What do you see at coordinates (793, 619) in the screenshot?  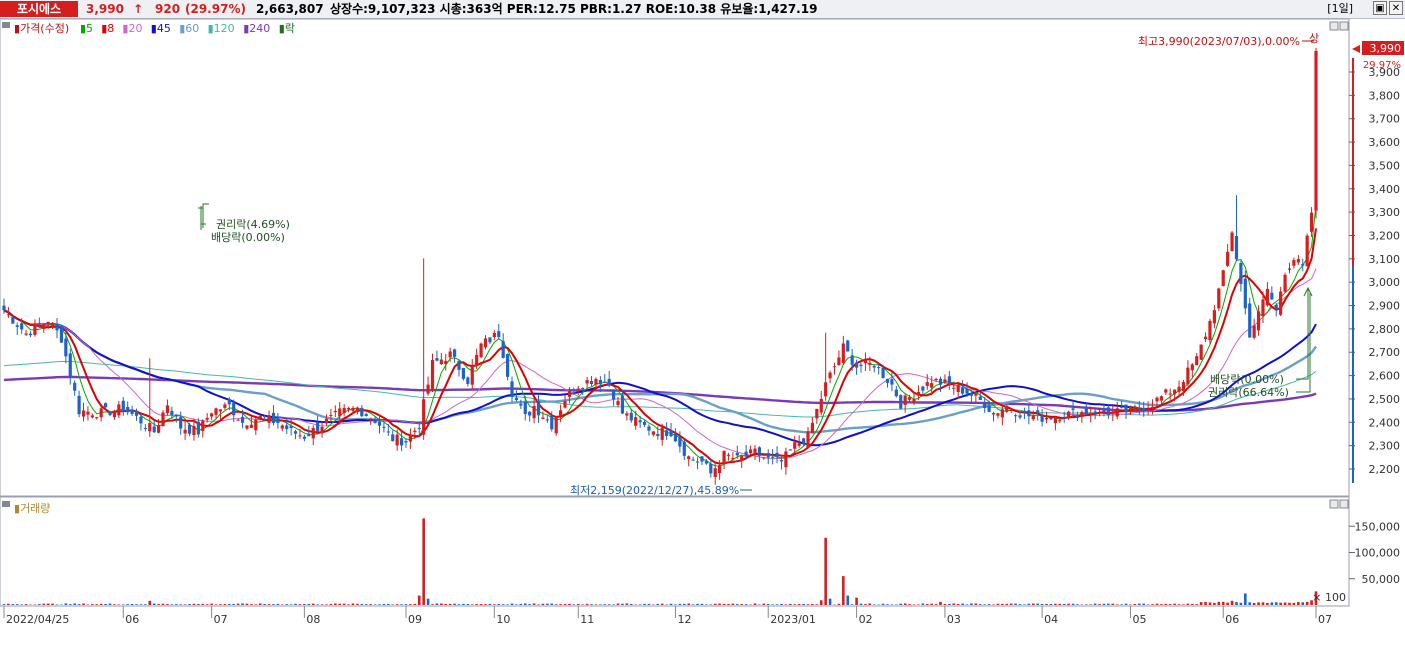 I see `x-tick-label: 2023/01` at bounding box center [793, 619].